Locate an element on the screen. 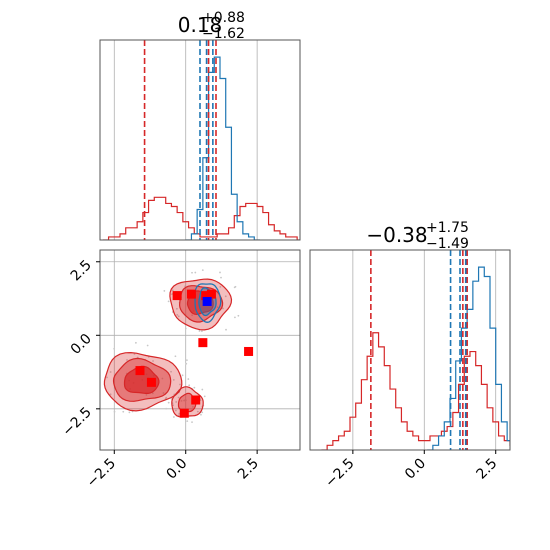  right-panel-frame is located at coordinates (410, 350).